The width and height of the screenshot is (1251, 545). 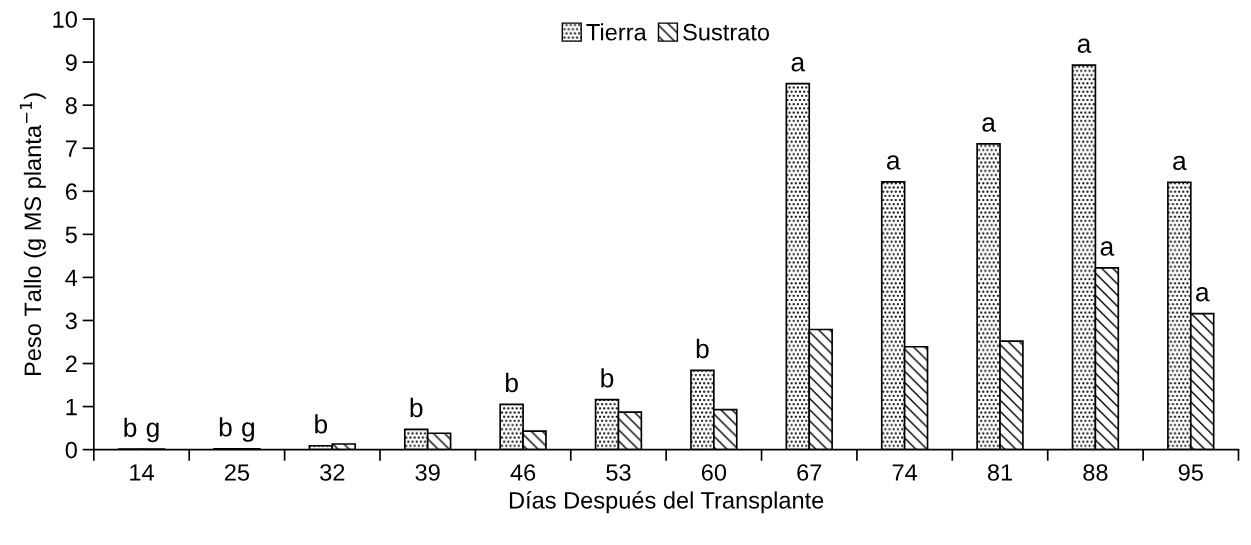 I want to click on x-tick-label: 74, so click(x=905, y=472).